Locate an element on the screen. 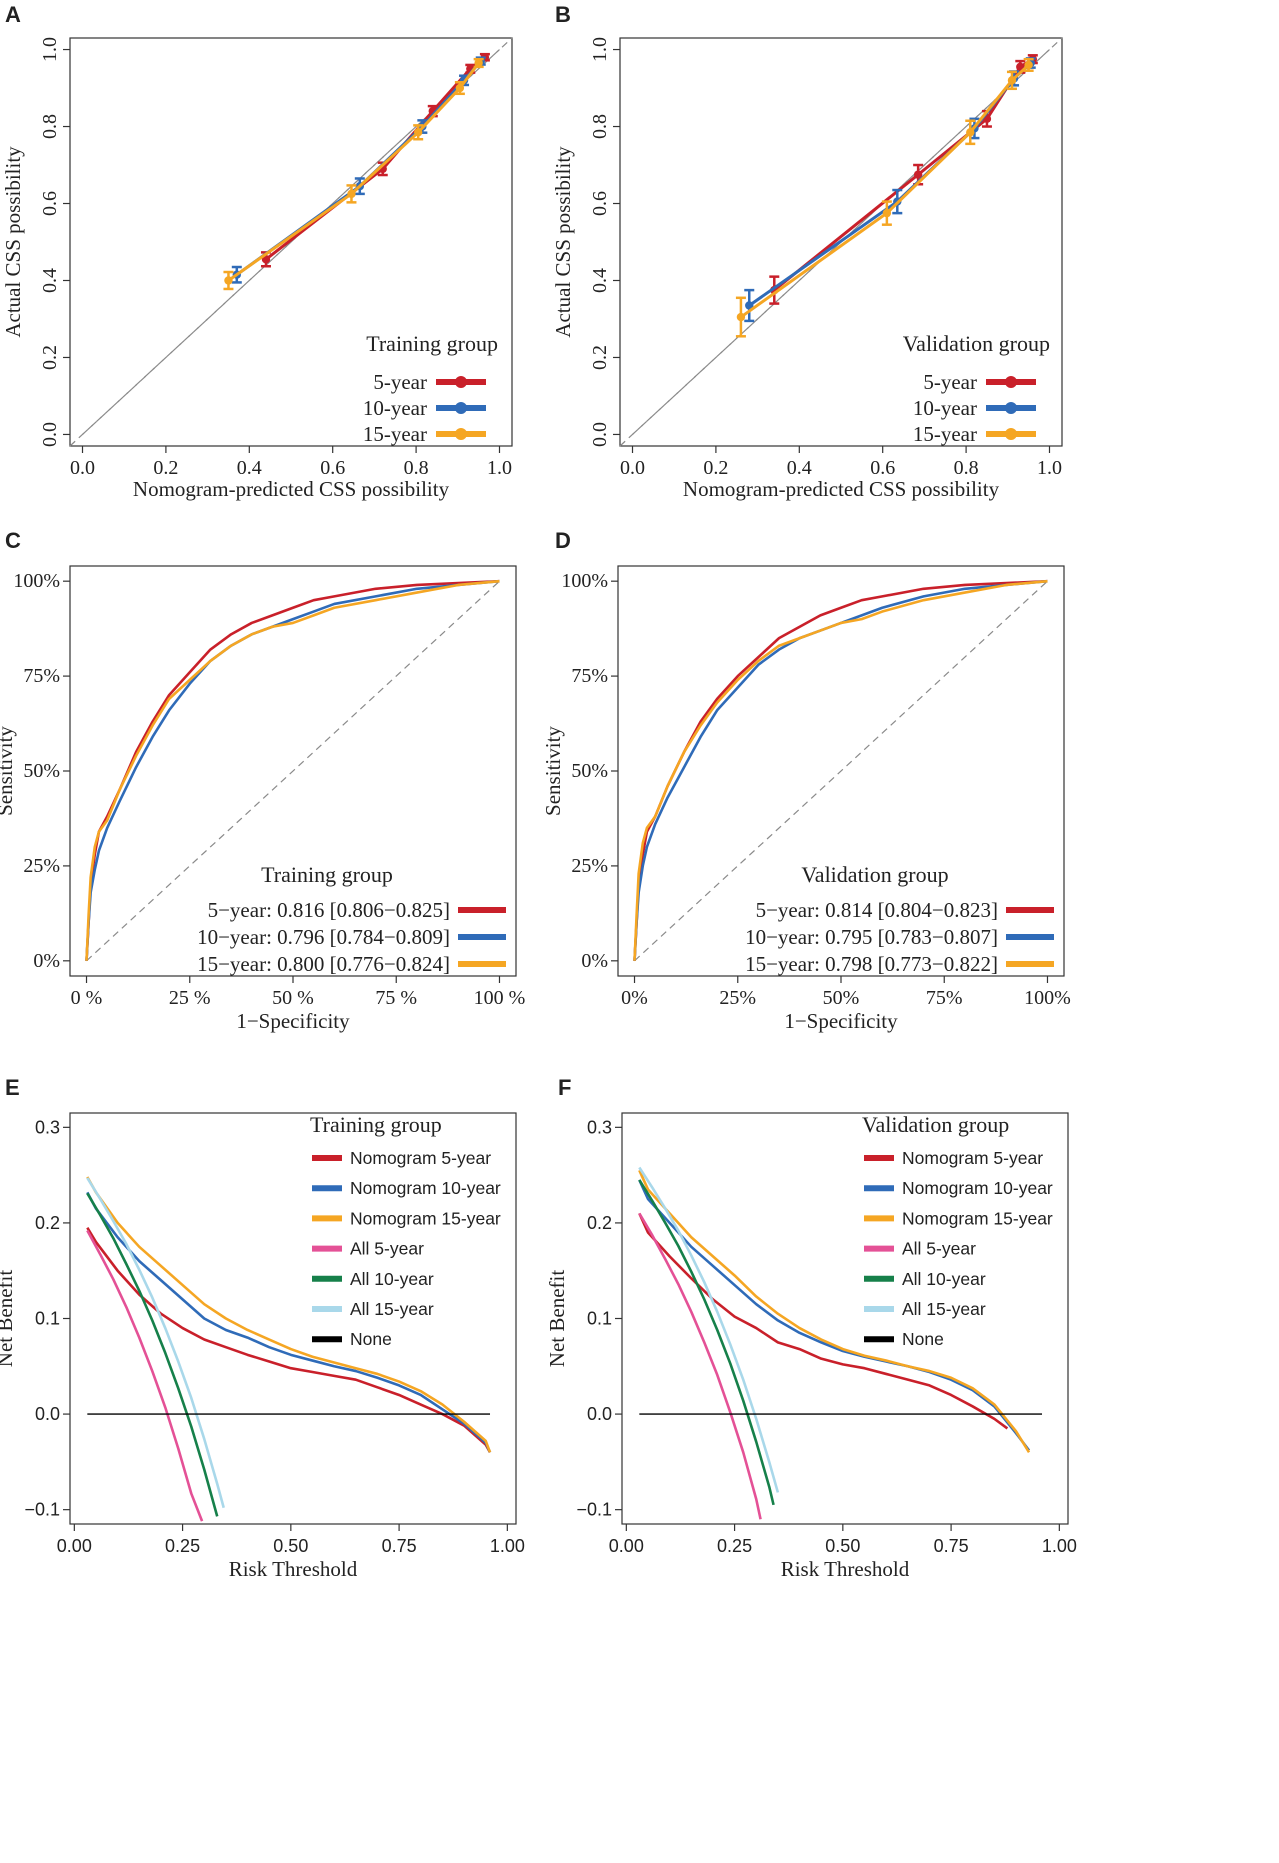  series-10-year is located at coordinates (890, 190).